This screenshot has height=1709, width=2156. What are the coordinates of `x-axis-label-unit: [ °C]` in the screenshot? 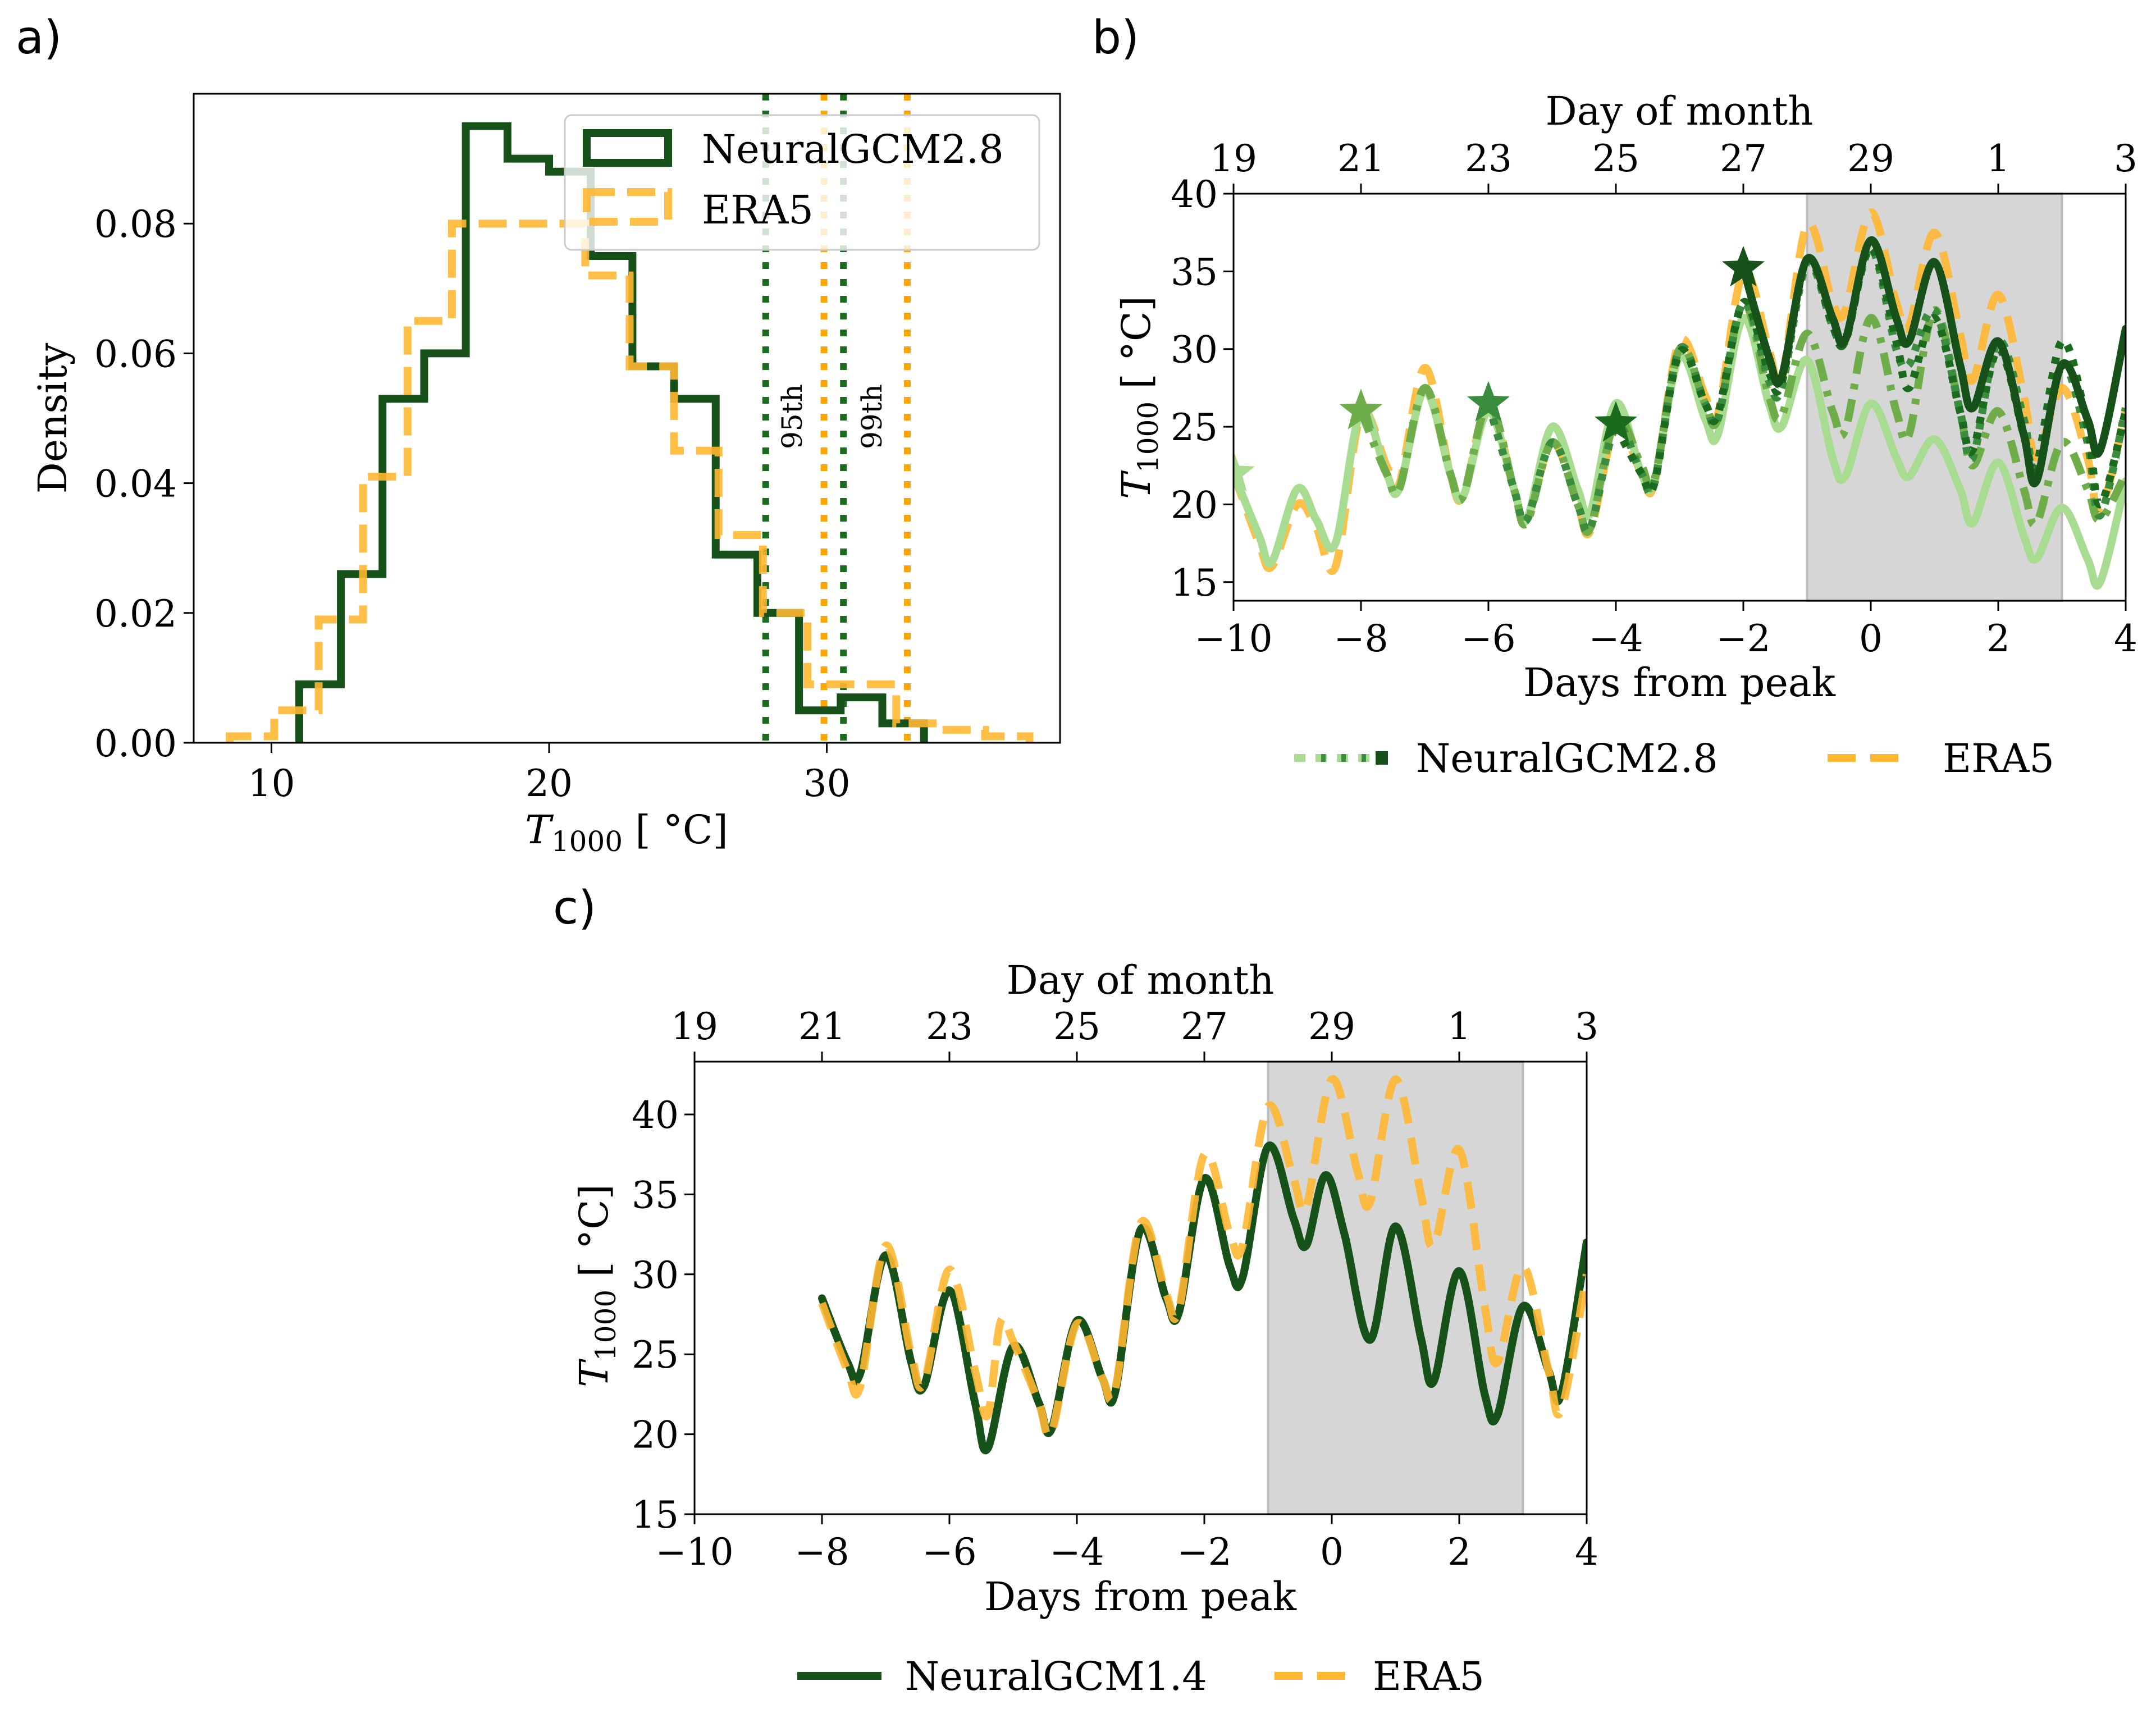 It's located at (675, 830).